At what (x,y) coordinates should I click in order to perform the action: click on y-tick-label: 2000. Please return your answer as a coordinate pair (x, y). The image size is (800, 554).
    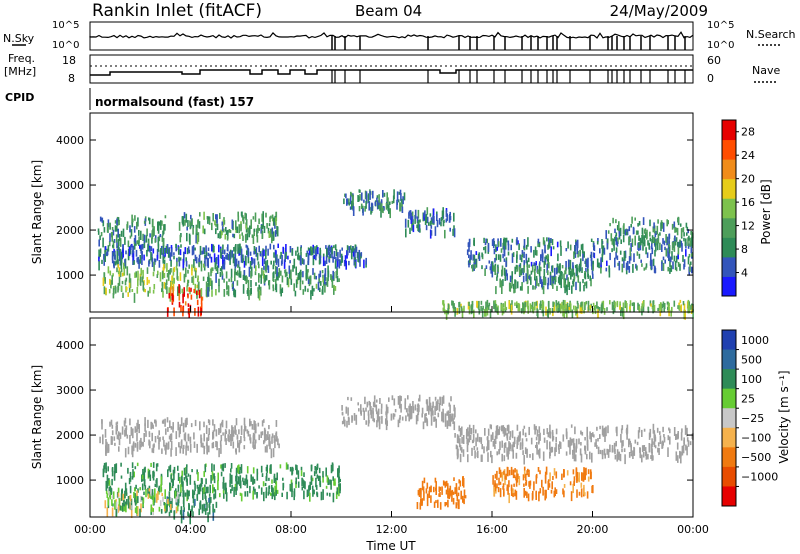
    Looking at the image, I should click on (70, 435).